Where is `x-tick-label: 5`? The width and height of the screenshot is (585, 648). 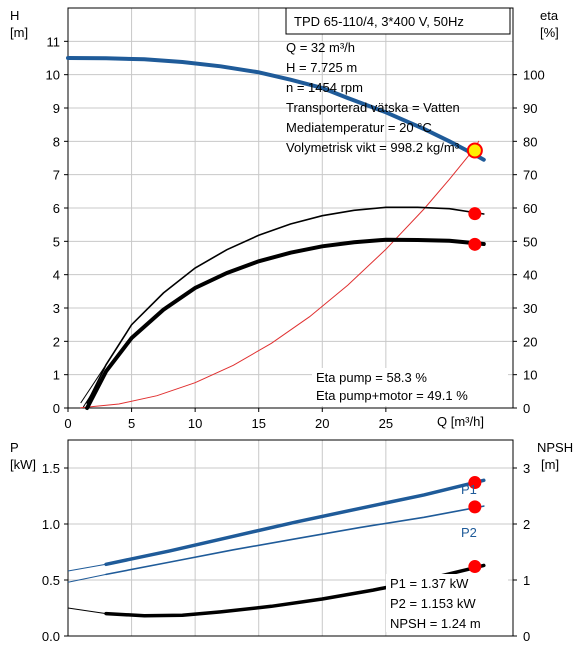 x-tick-label: 5 is located at coordinates (131, 423).